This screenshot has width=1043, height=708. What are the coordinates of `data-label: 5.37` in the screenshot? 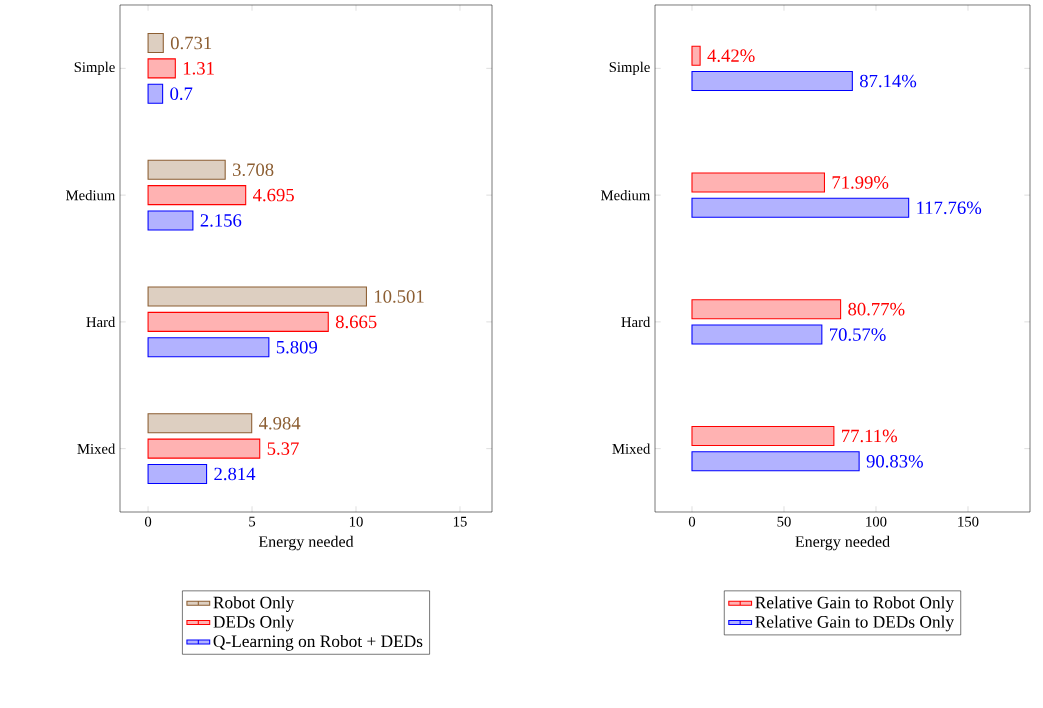 It's located at (283, 448).